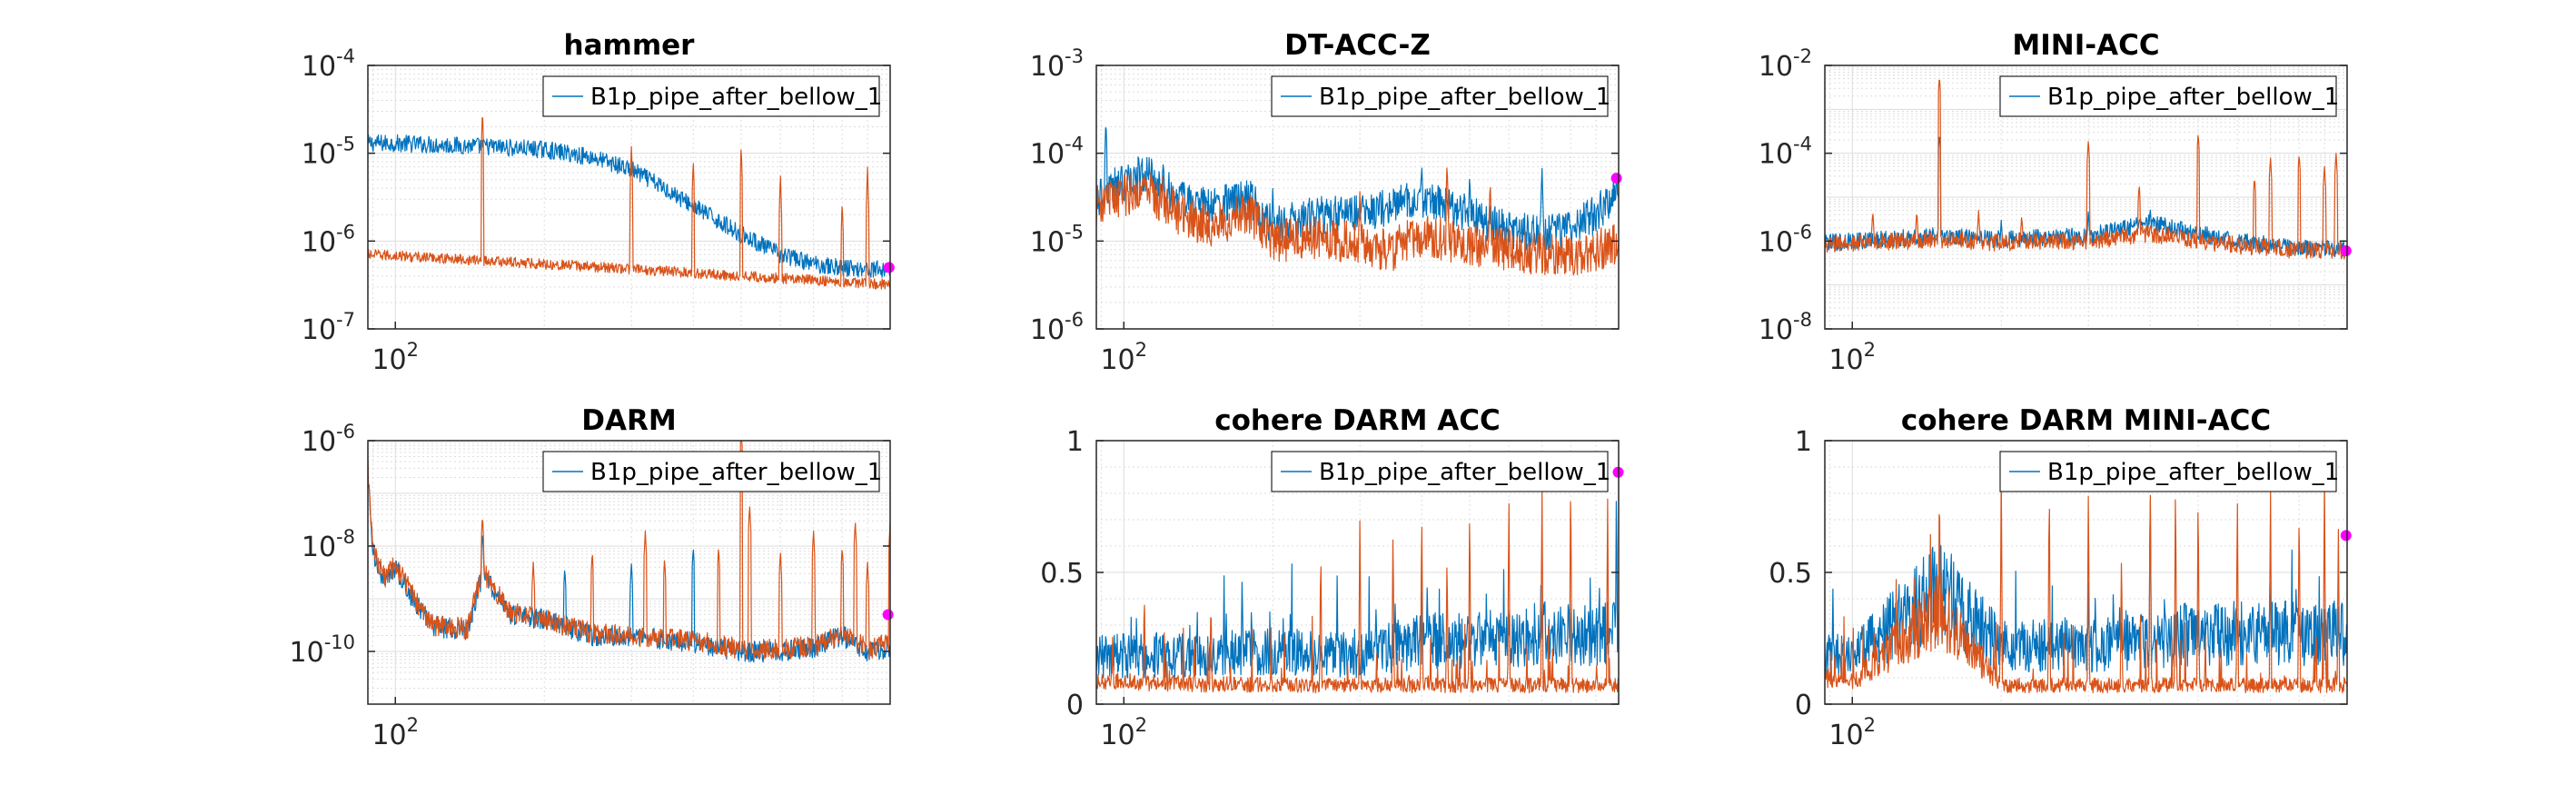 The width and height of the screenshot is (2576, 785). Describe the element at coordinates (628, 420) in the screenshot. I see `chart-title: DARM` at that location.